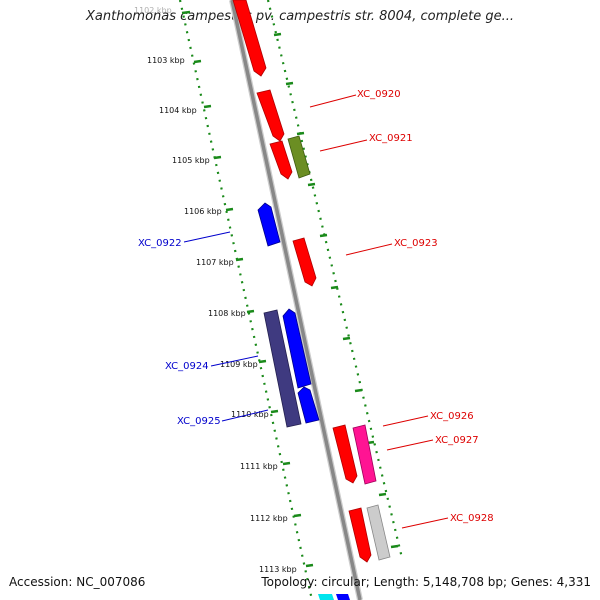 Image resolution: width=600 pixels, height=600 pixels. Describe the element at coordinates (343, 597) in the screenshot. I see `gene-block-blue` at that location.